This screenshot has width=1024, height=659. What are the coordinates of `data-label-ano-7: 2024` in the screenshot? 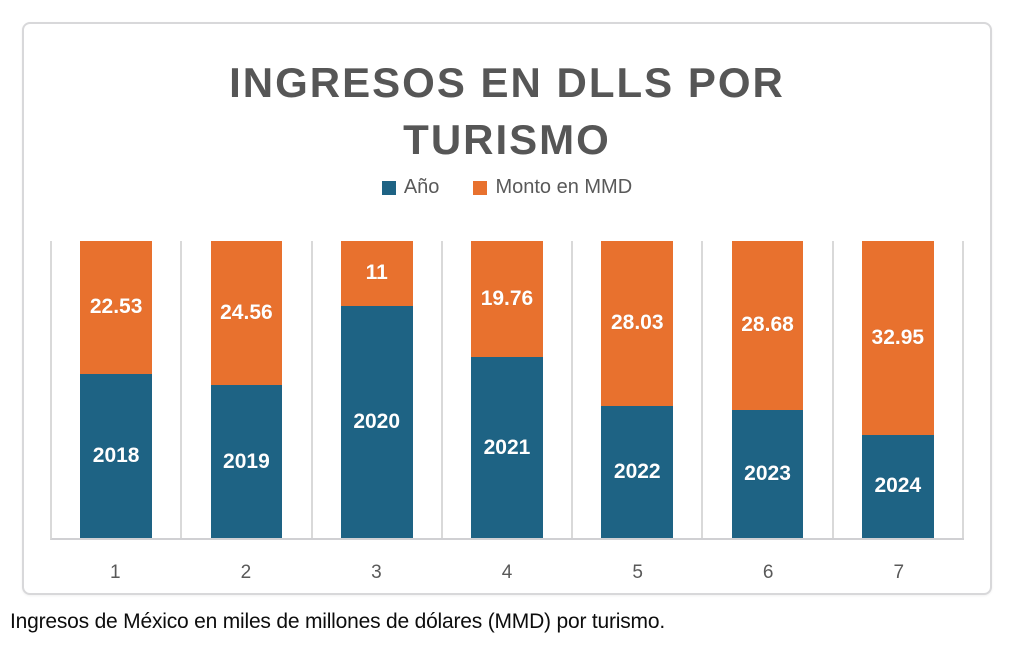 It's located at (898, 486).